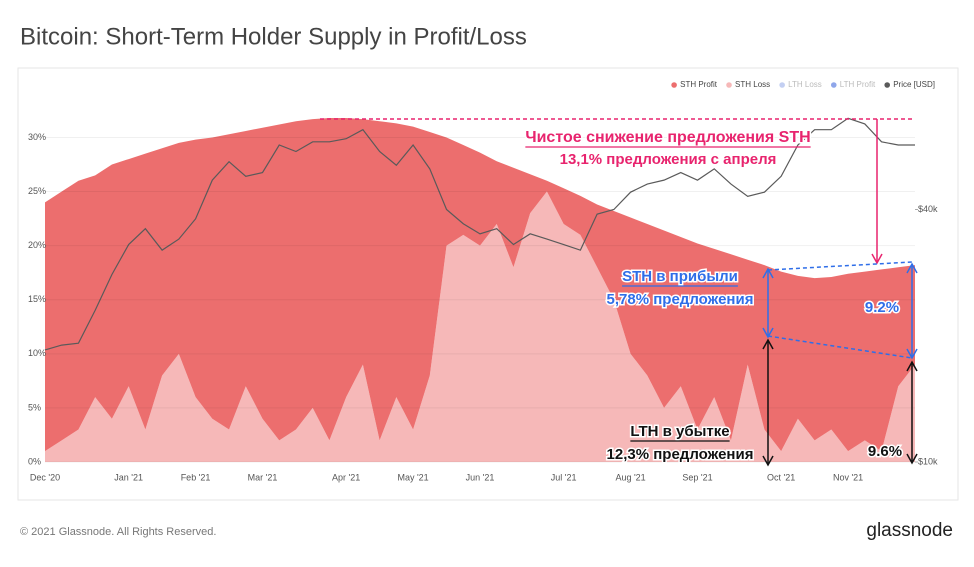  What do you see at coordinates (263, 477) in the screenshot?
I see `x-tick-label: Mar '21` at bounding box center [263, 477].